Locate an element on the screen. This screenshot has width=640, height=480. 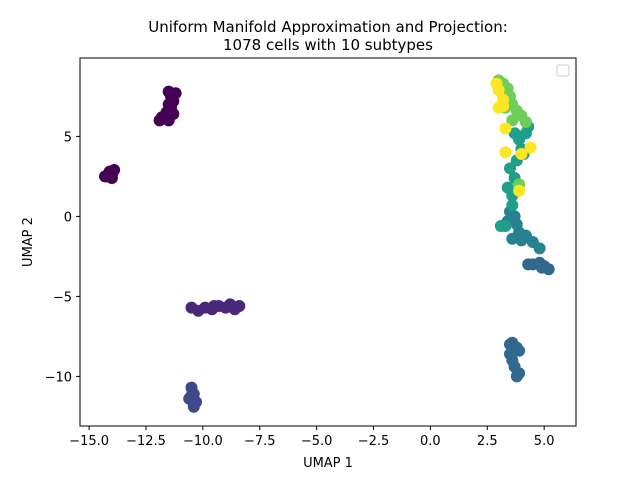
y-tick-label-3: 5 is located at coordinates (68, 137).